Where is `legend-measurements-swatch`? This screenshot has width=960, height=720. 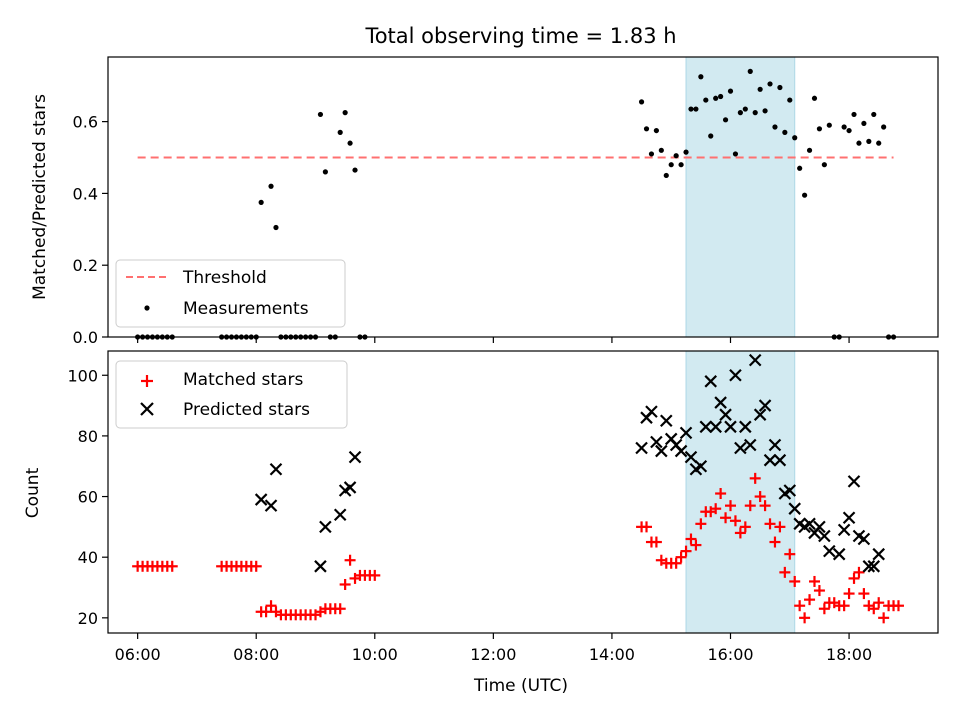 legend-measurements-swatch is located at coordinates (147, 308).